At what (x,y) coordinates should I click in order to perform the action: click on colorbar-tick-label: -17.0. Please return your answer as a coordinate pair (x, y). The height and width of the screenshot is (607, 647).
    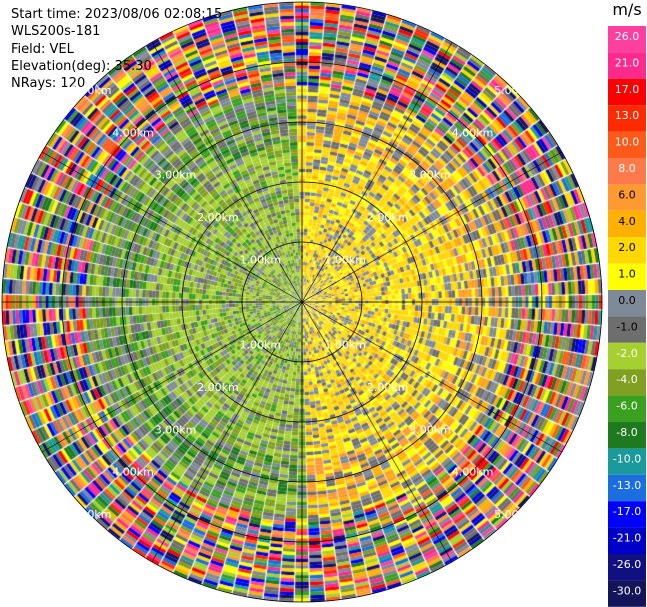
    Looking at the image, I should click on (627, 511).